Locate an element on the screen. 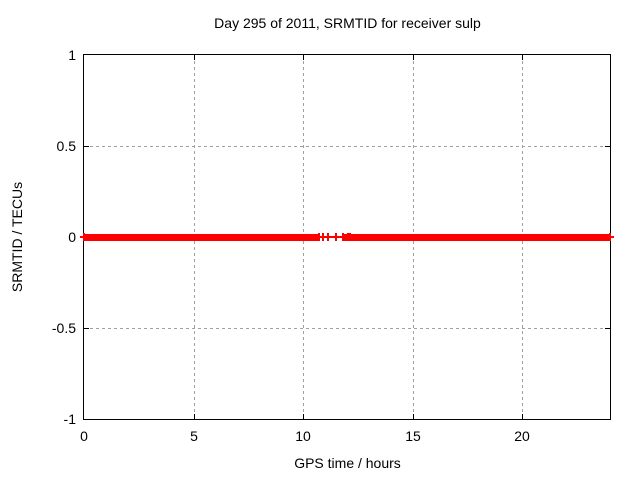 The height and width of the screenshot is (480, 640). x-tick-label: 10 is located at coordinates (303, 436).